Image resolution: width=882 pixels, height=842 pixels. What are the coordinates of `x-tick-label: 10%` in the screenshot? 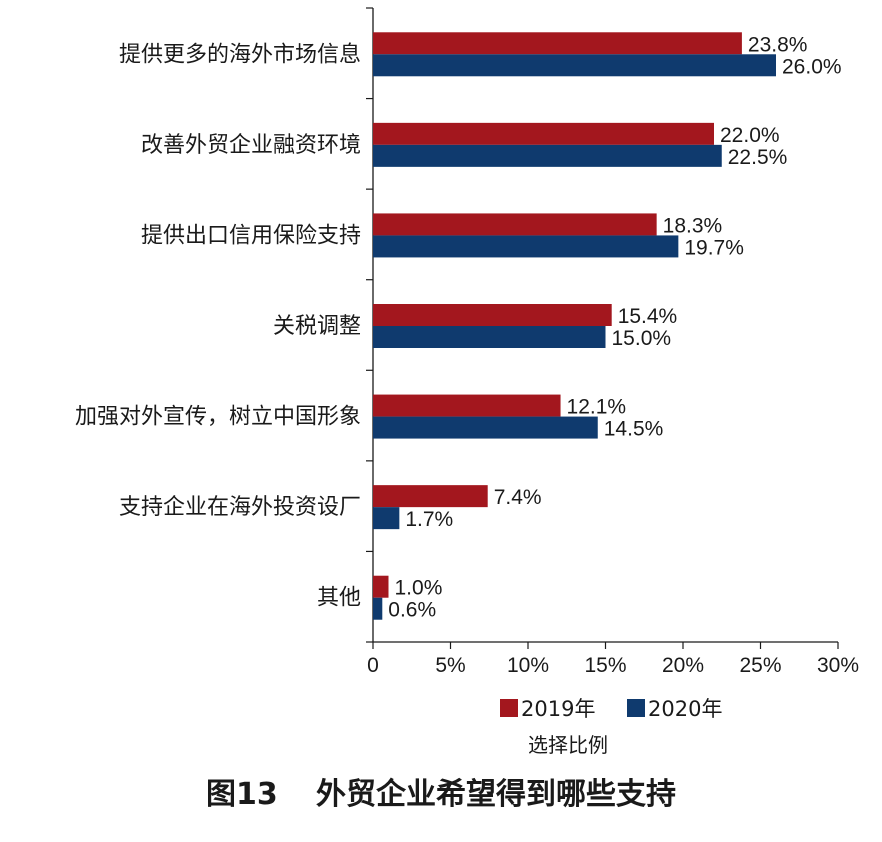 It's located at (528, 665).